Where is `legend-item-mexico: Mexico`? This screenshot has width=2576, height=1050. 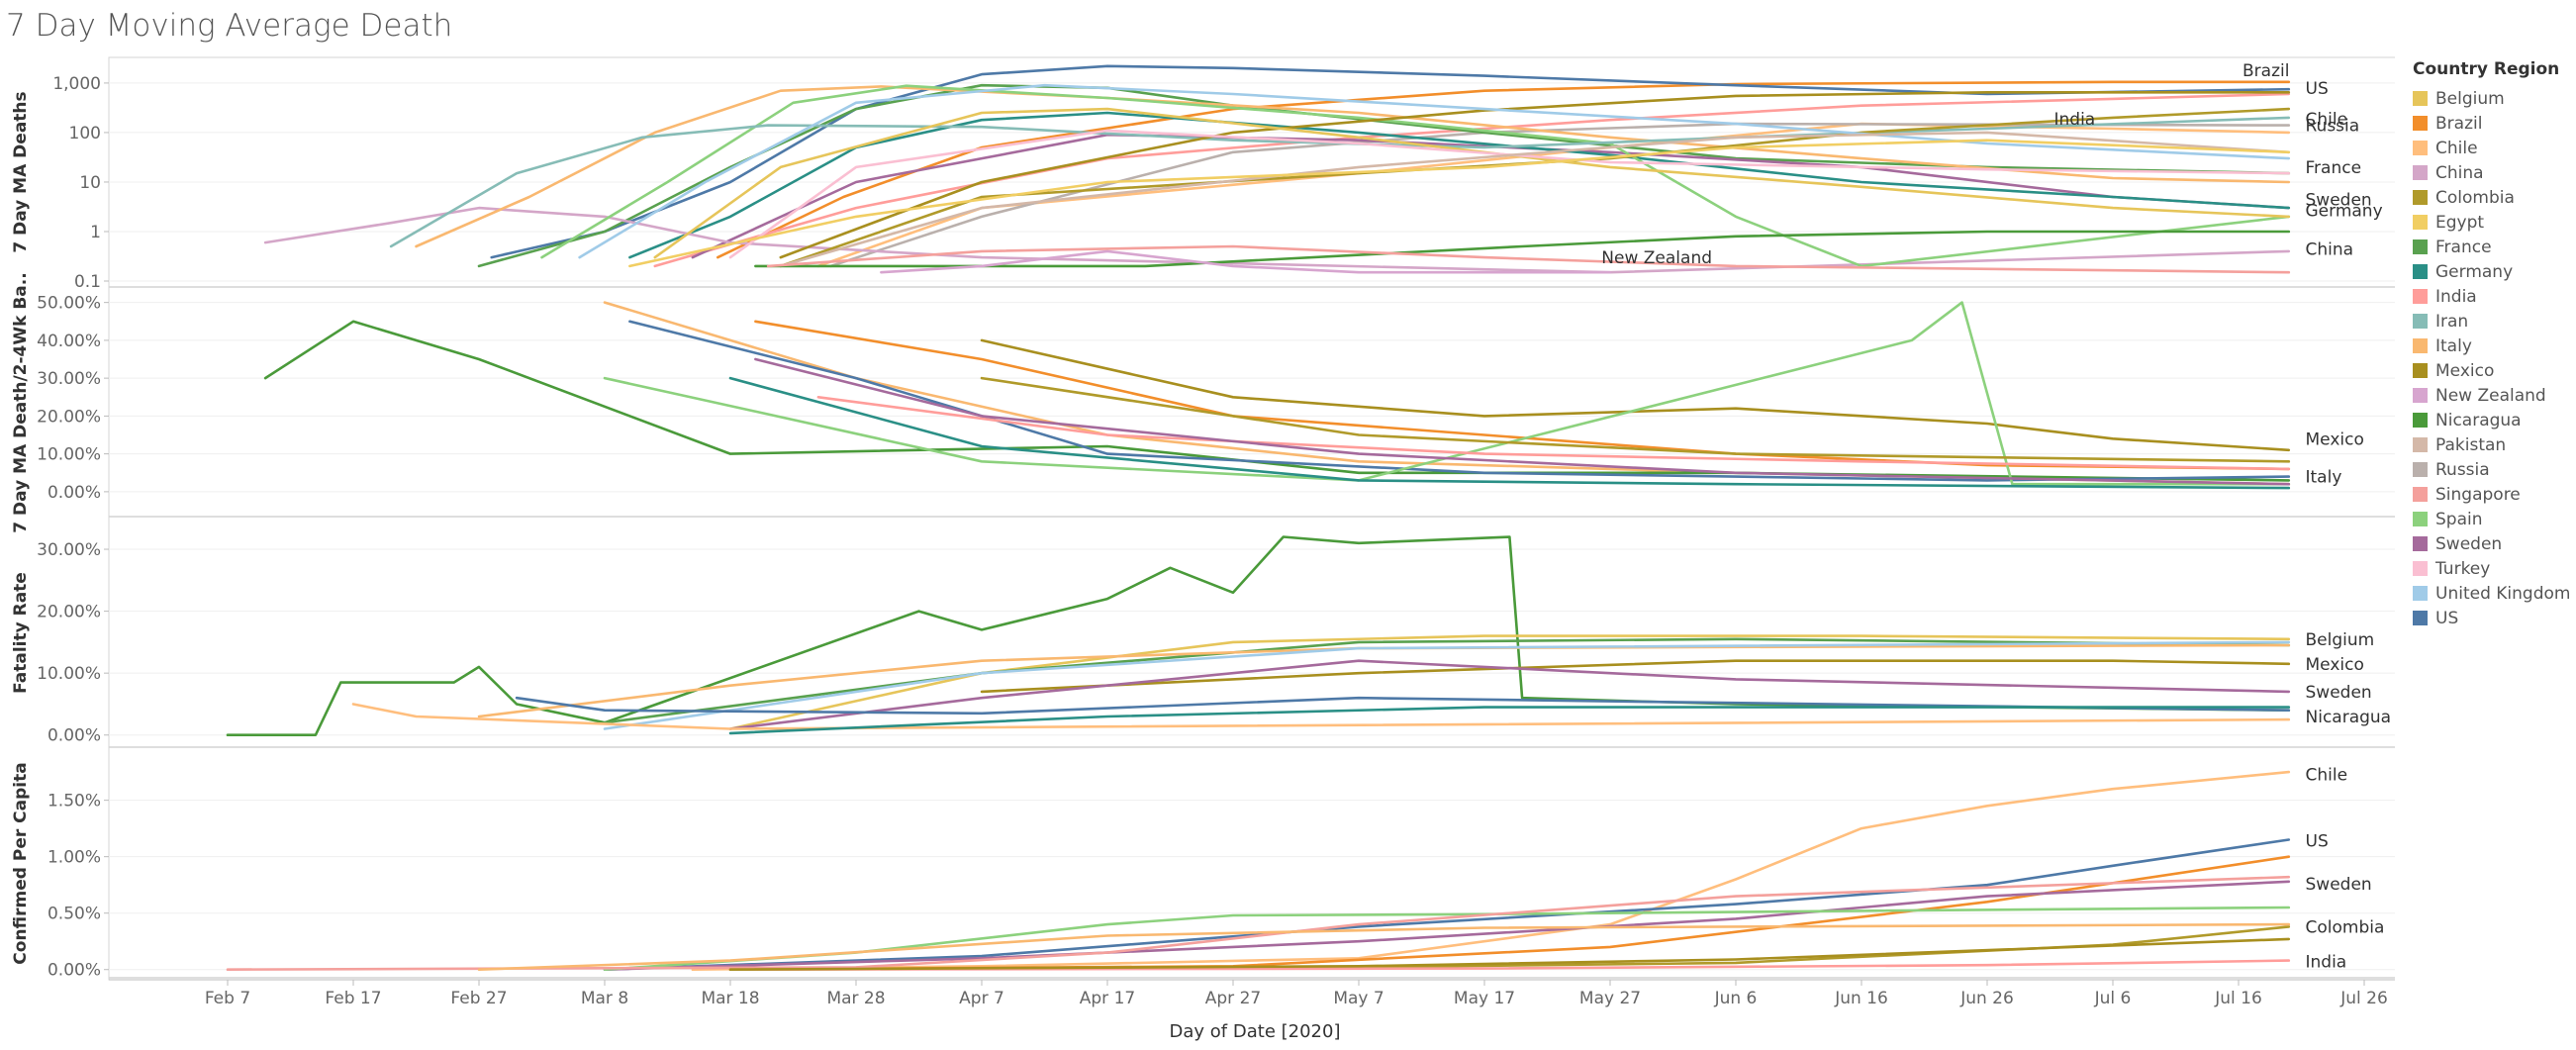
legend-item-mexico: Mexico is located at coordinates (2494, 371).